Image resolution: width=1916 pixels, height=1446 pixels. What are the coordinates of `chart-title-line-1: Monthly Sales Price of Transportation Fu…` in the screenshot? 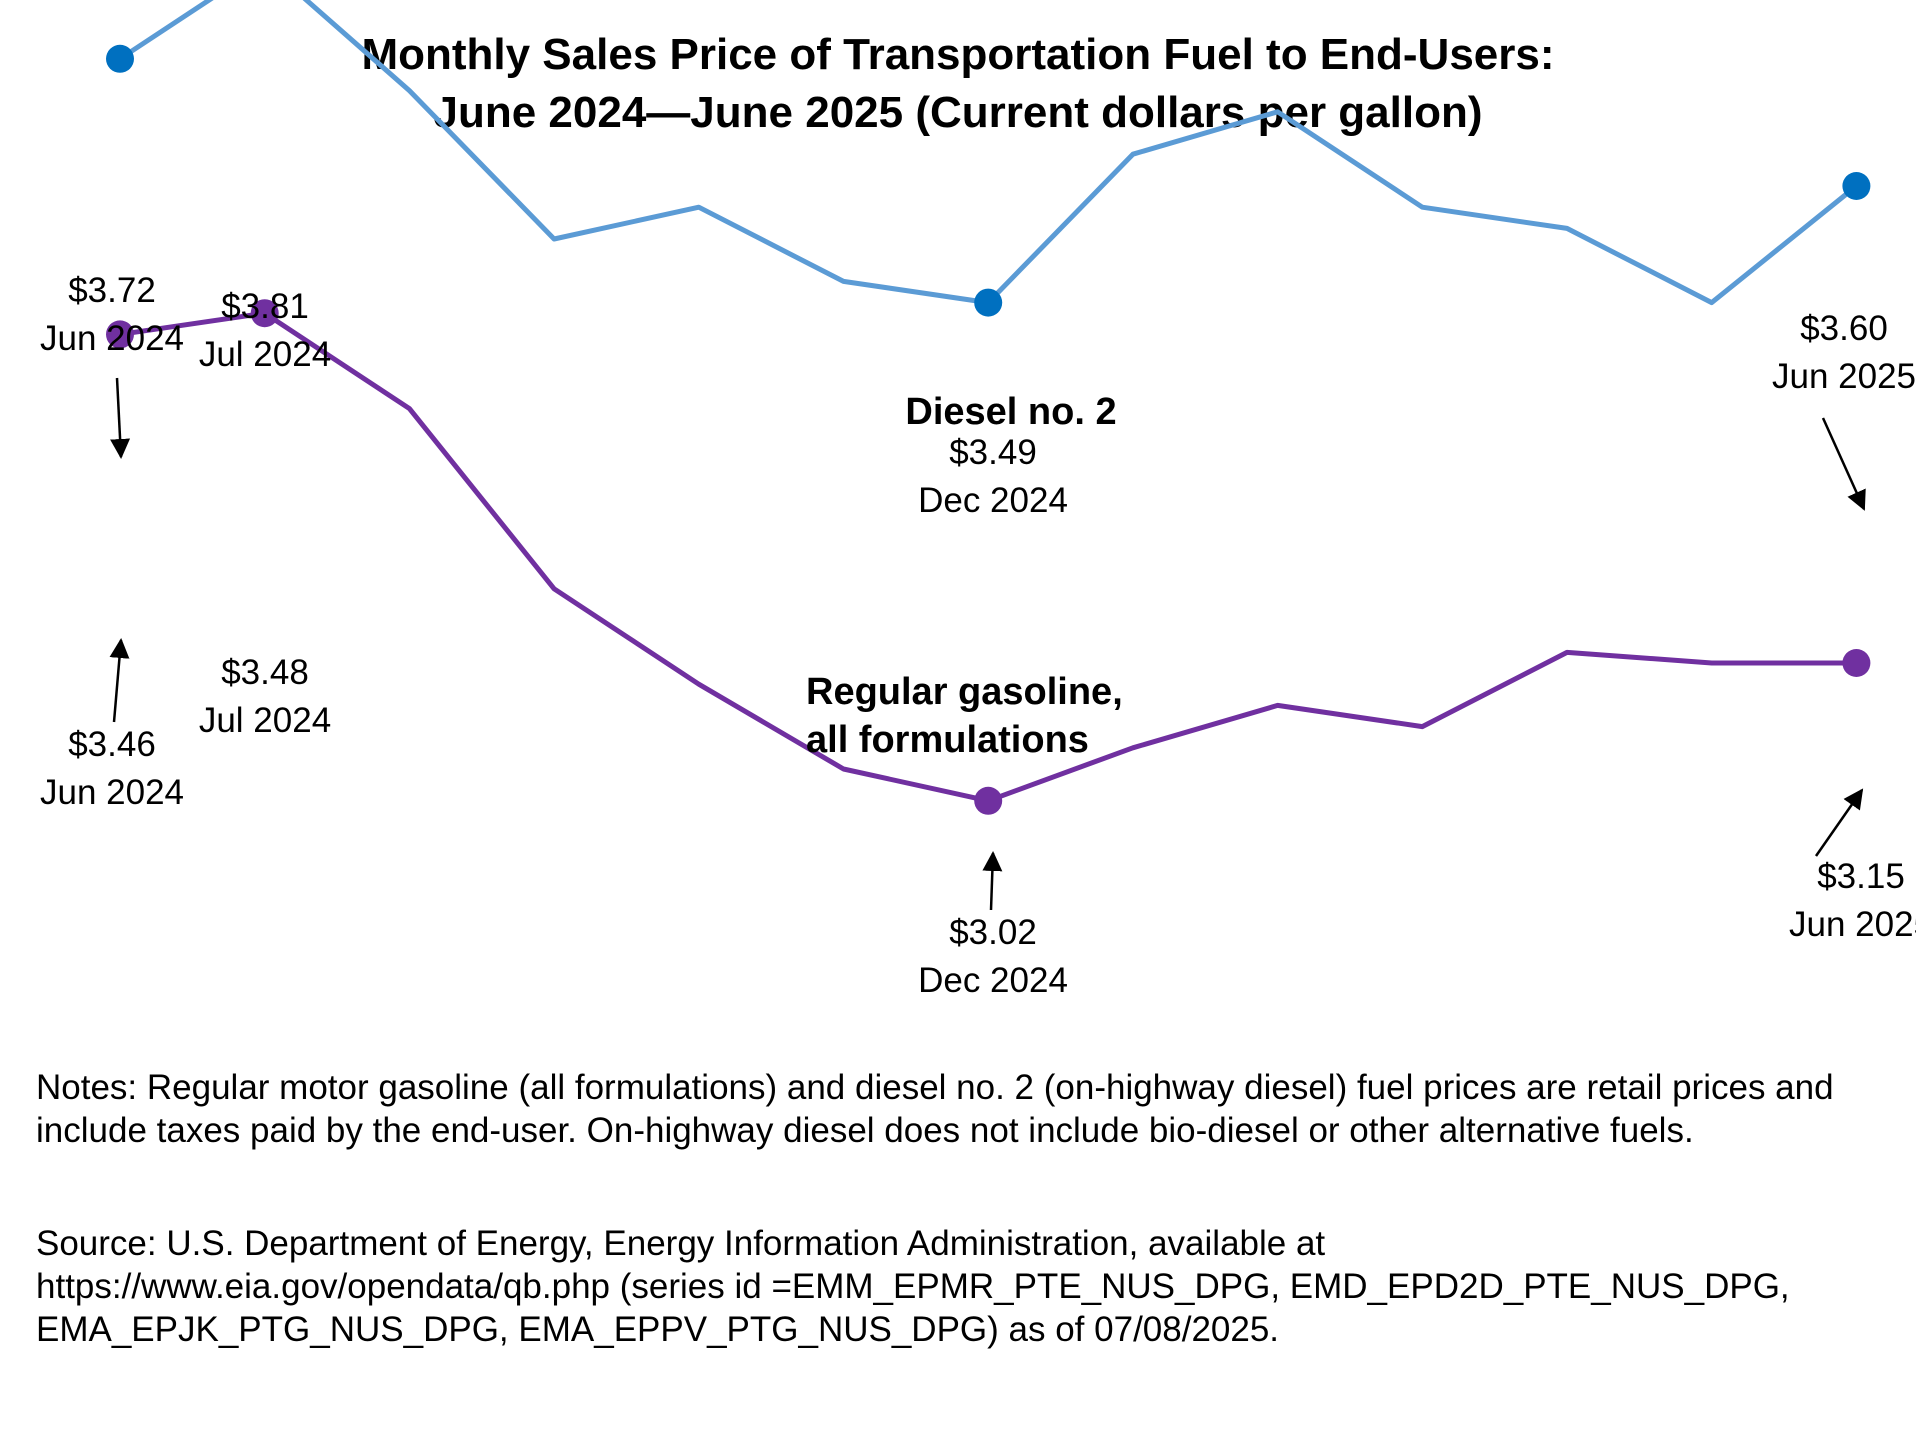 It's located at (958, 54).